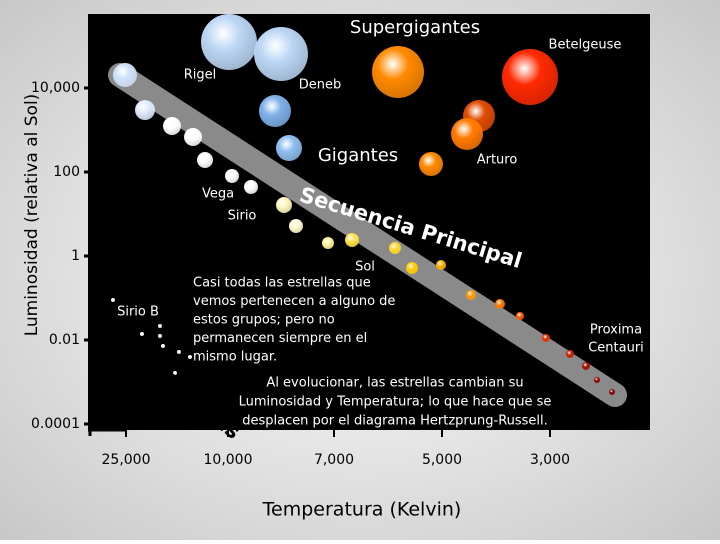 The image size is (720, 544). I want to click on label: Centauri, so click(616, 348).